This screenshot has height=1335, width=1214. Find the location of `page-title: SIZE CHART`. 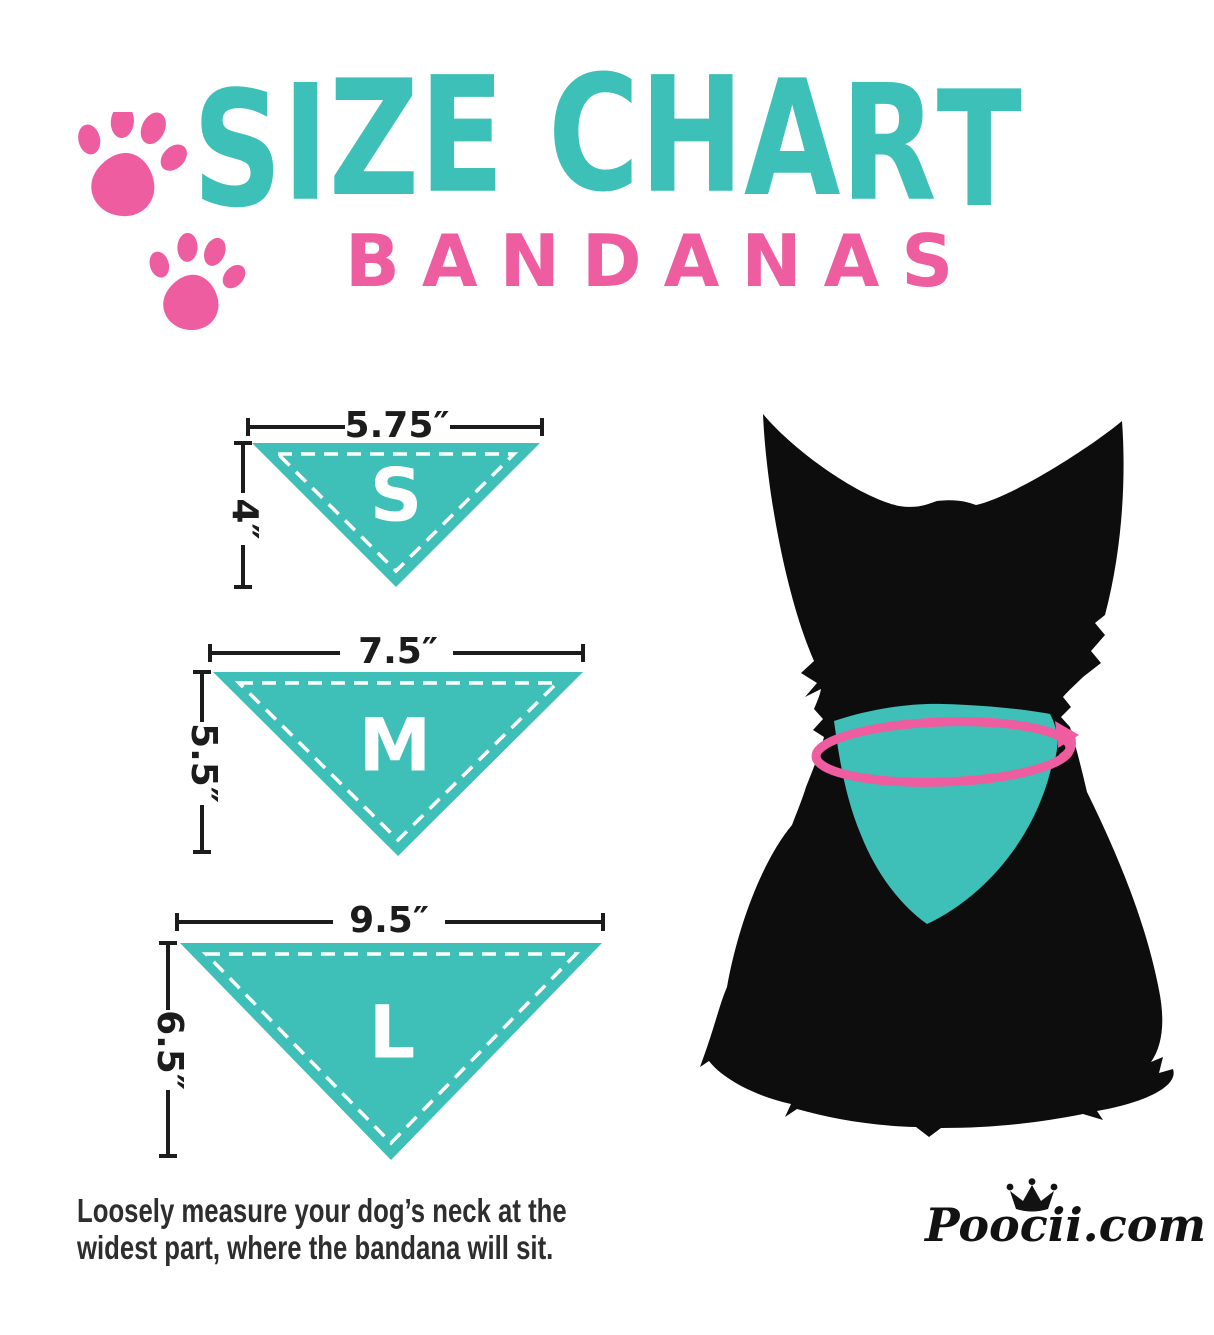

page-title: SIZE CHART is located at coordinates (606, 150).